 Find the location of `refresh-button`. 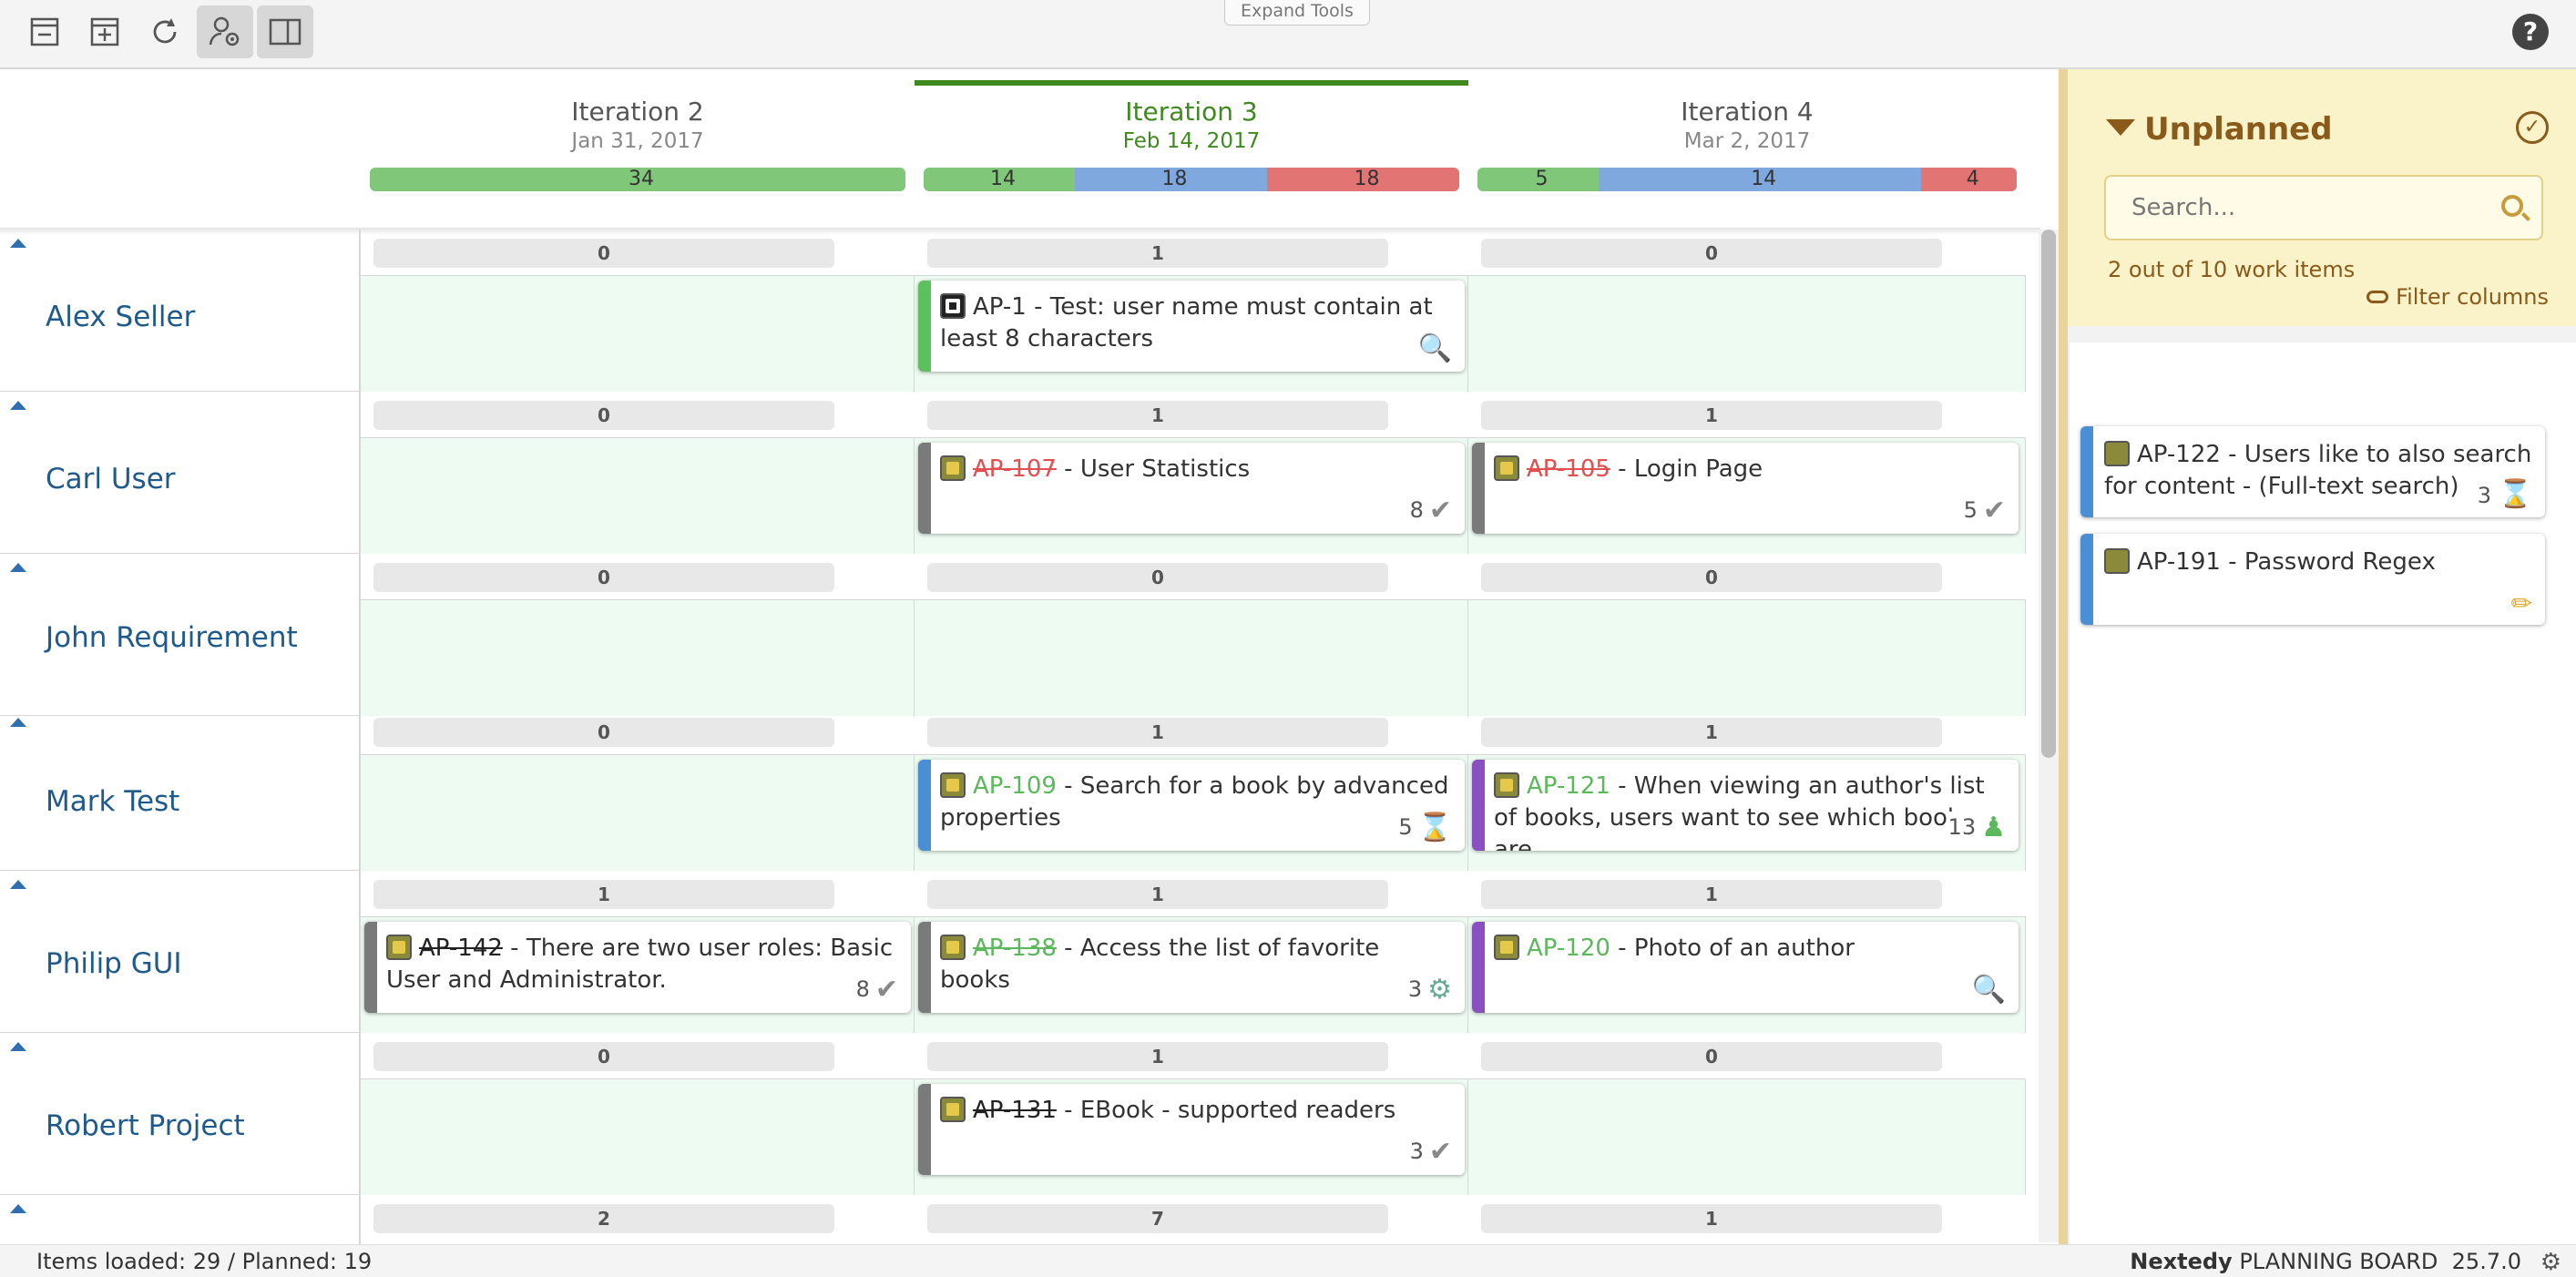

refresh-button is located at coordinates (165, 32).